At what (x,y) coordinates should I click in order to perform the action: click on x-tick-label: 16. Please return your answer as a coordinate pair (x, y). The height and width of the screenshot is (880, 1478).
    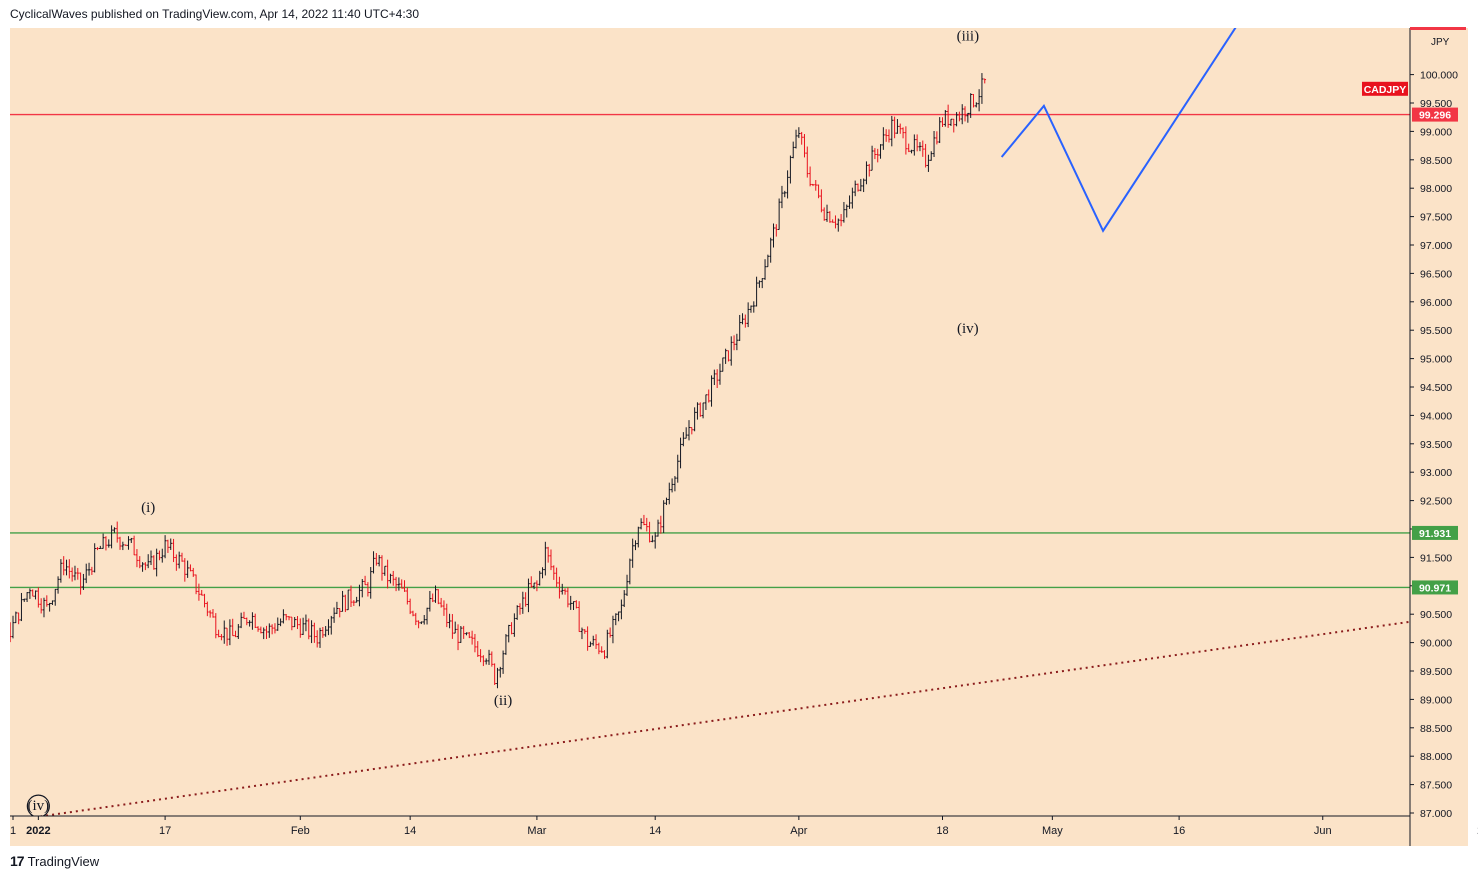
    Looking at the image, I should click on (1179, 831).